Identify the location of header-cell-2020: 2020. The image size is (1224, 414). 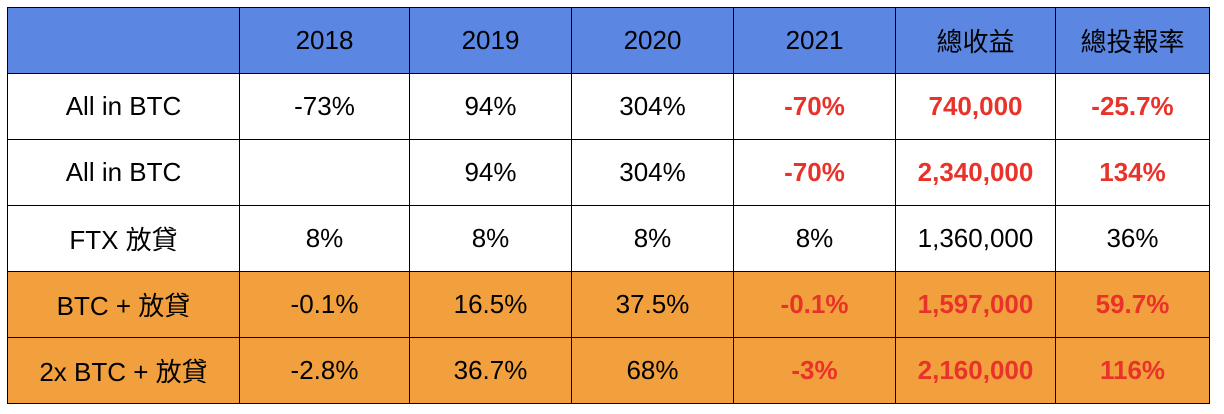
(652, 40).